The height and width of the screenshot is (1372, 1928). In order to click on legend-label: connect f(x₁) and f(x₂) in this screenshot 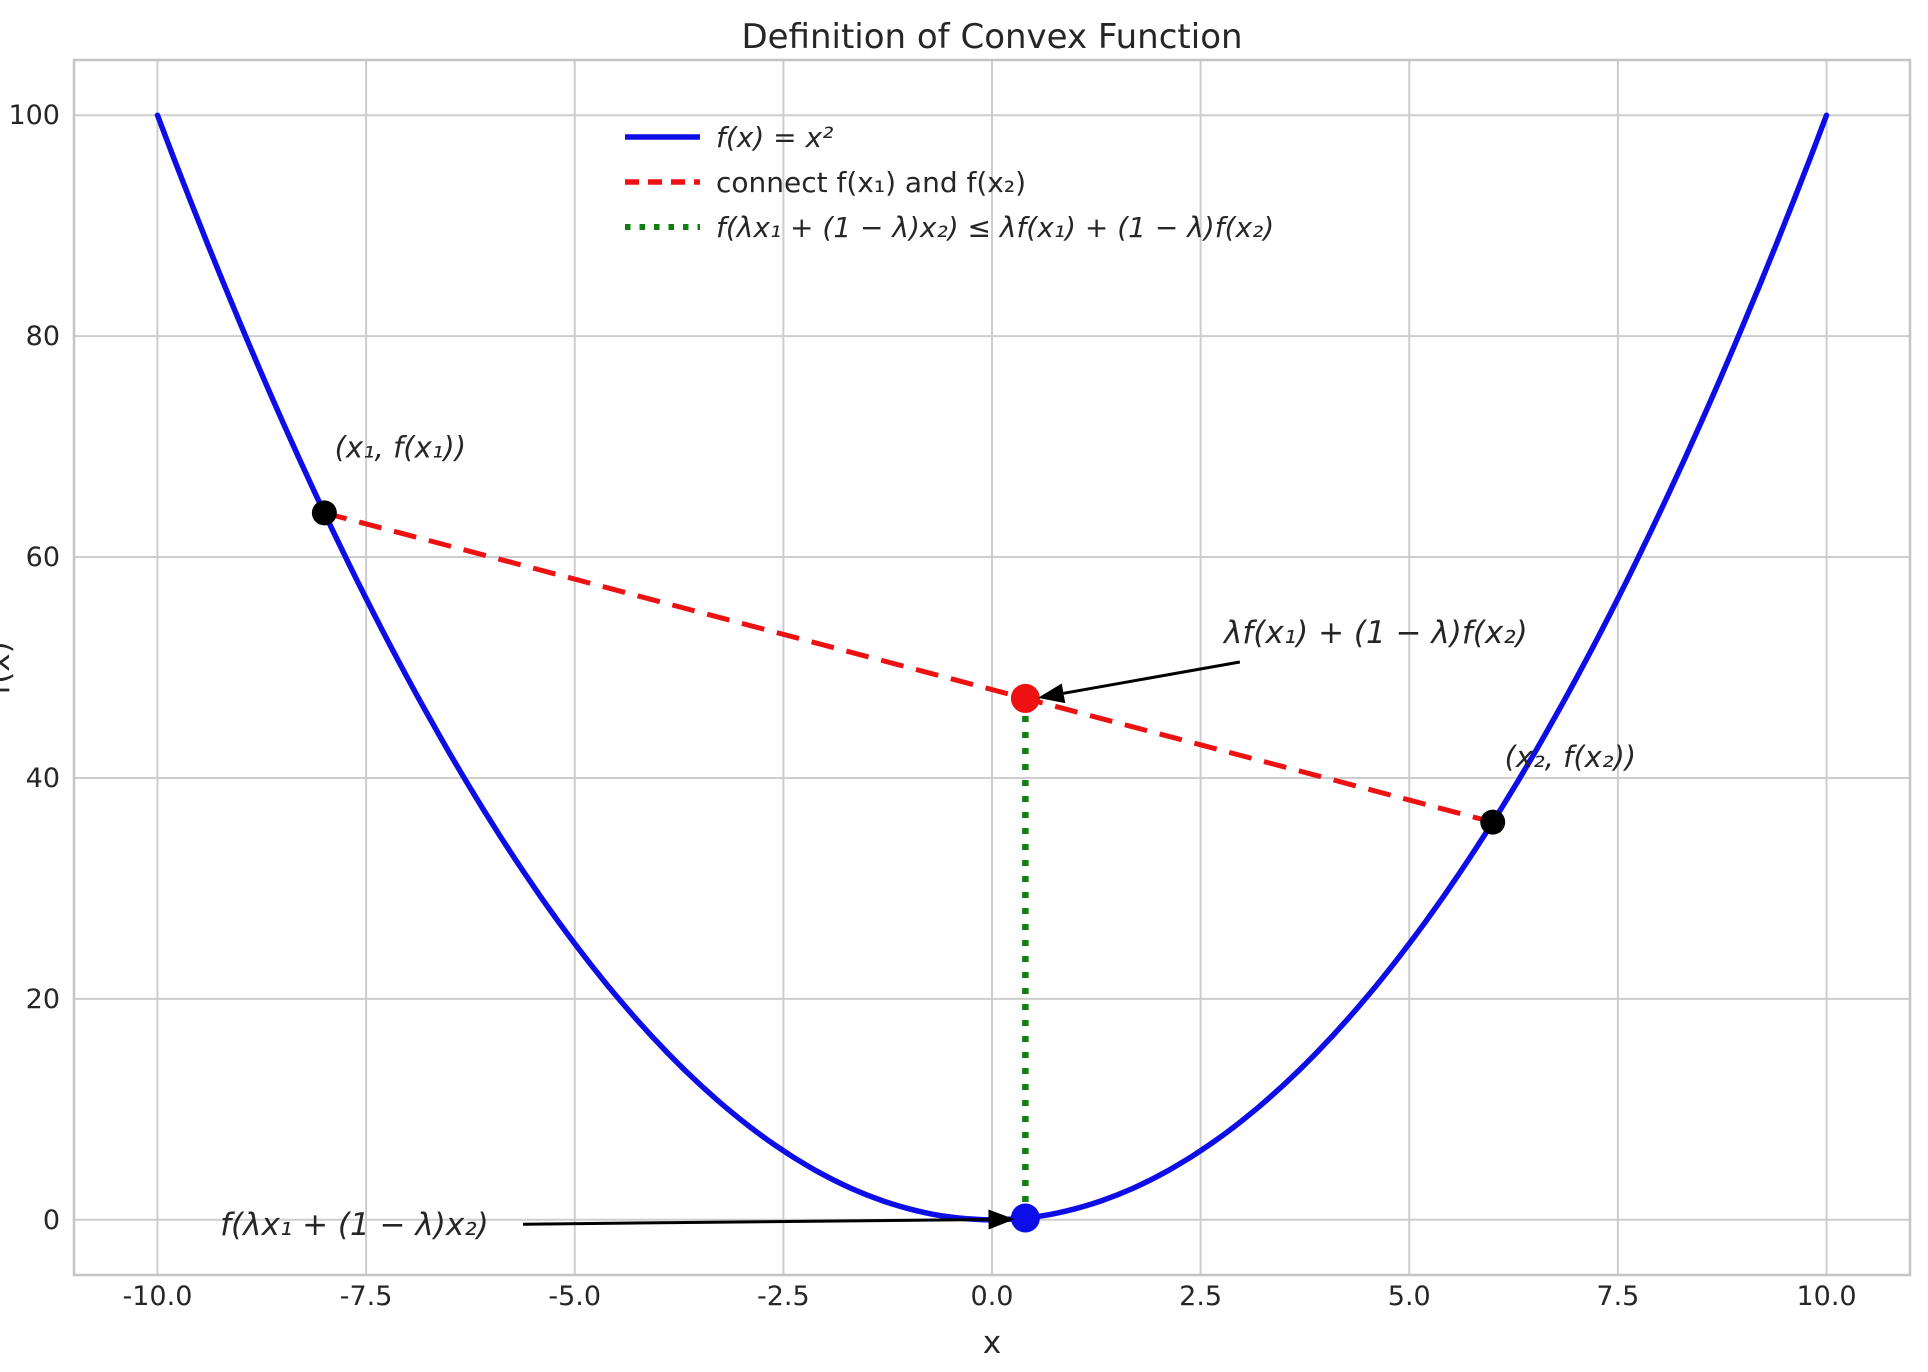, I will do `click(871, 182)`.